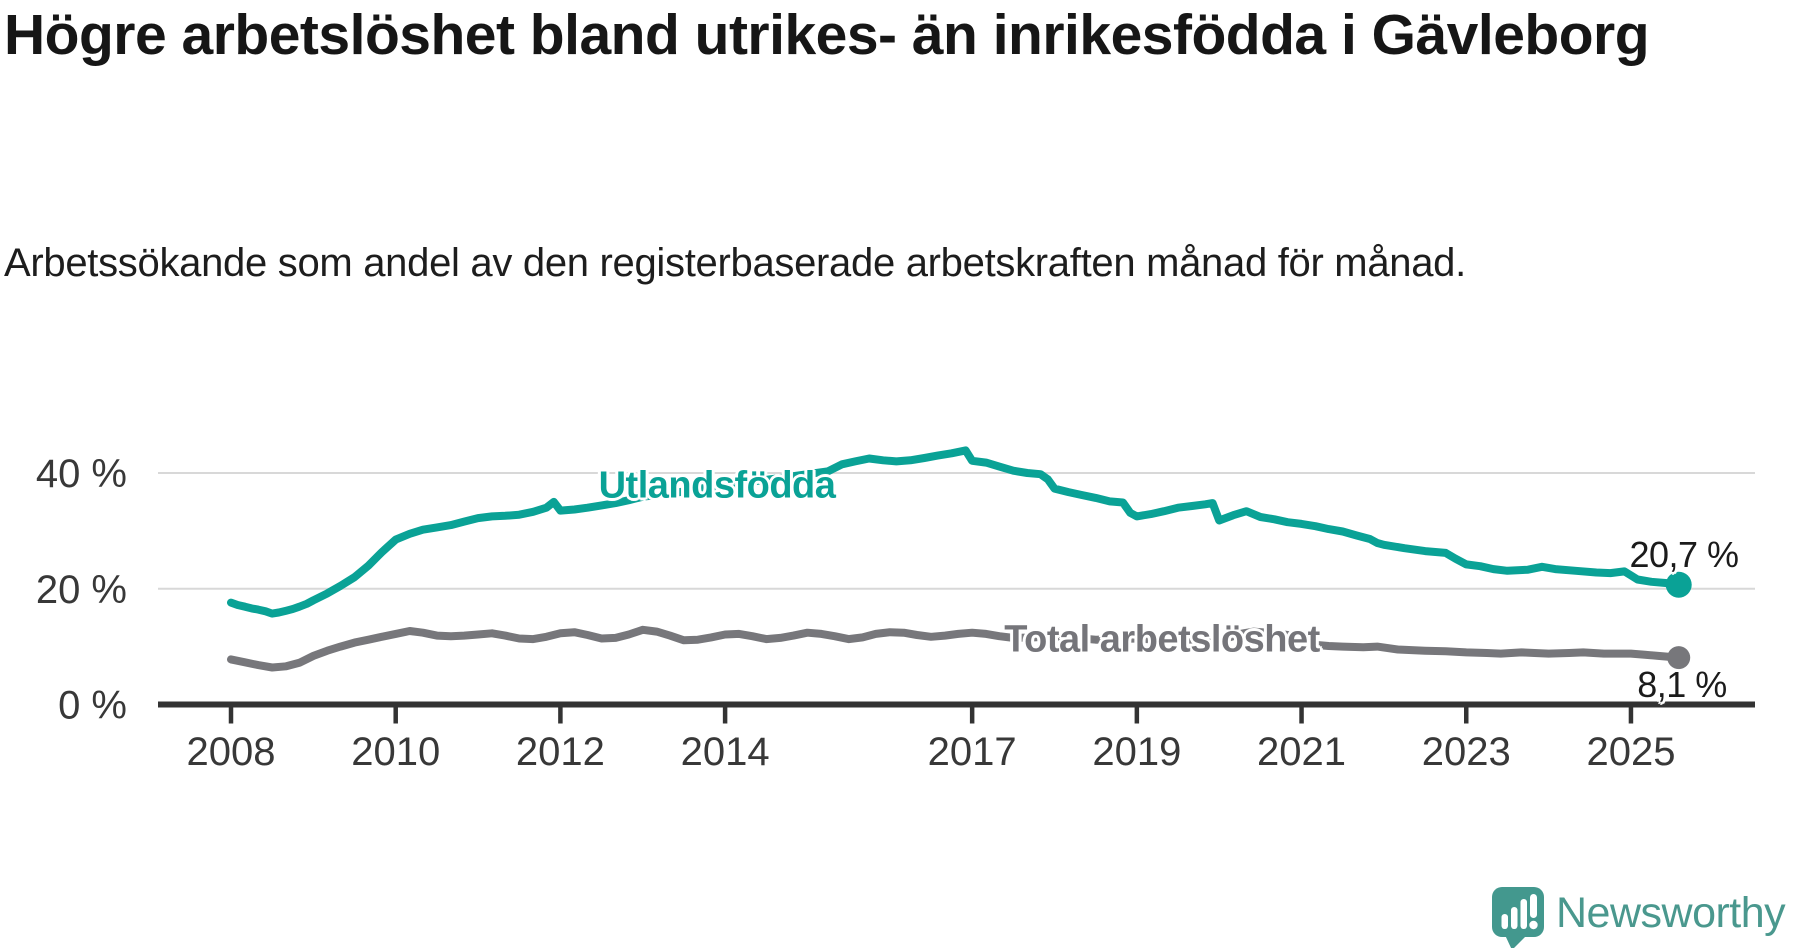  Describe the element at coordinates (717, 485) in the screenshot. I see `series-label-utlandsfodda: Utlandsfödda` at that location.